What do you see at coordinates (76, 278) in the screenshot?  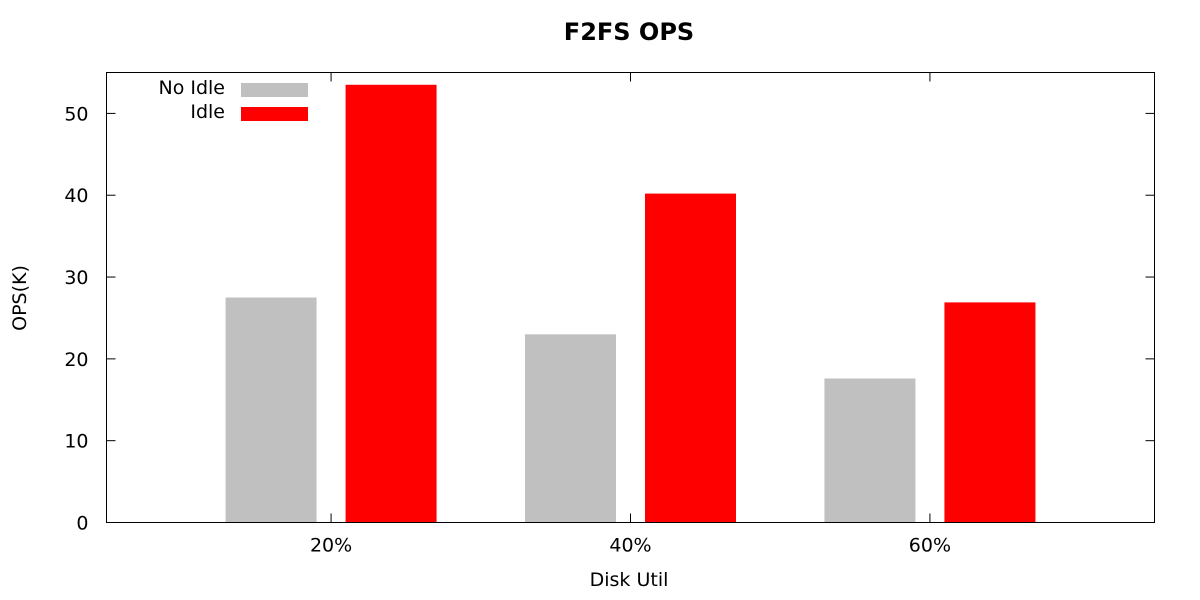 I see `y-tick-label: 30` at bounding box center [76, 278].